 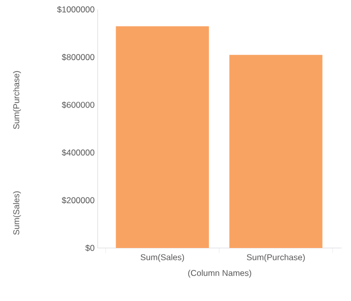 What do you see at coordinates (220, 274) in the screenshot?
I see `x-axis-title: (Column Names)` at bounding box center [220, 274].